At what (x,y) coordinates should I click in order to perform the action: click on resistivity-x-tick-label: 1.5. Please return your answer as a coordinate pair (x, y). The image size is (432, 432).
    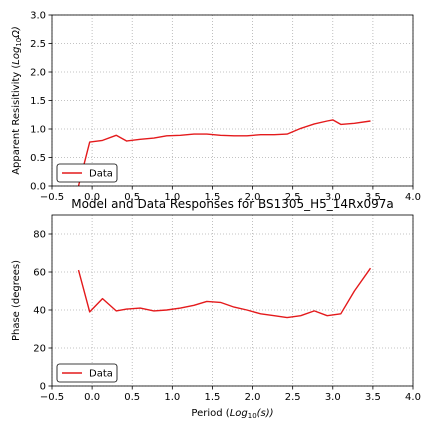
    Looking at the image, I should click on (212, 197).